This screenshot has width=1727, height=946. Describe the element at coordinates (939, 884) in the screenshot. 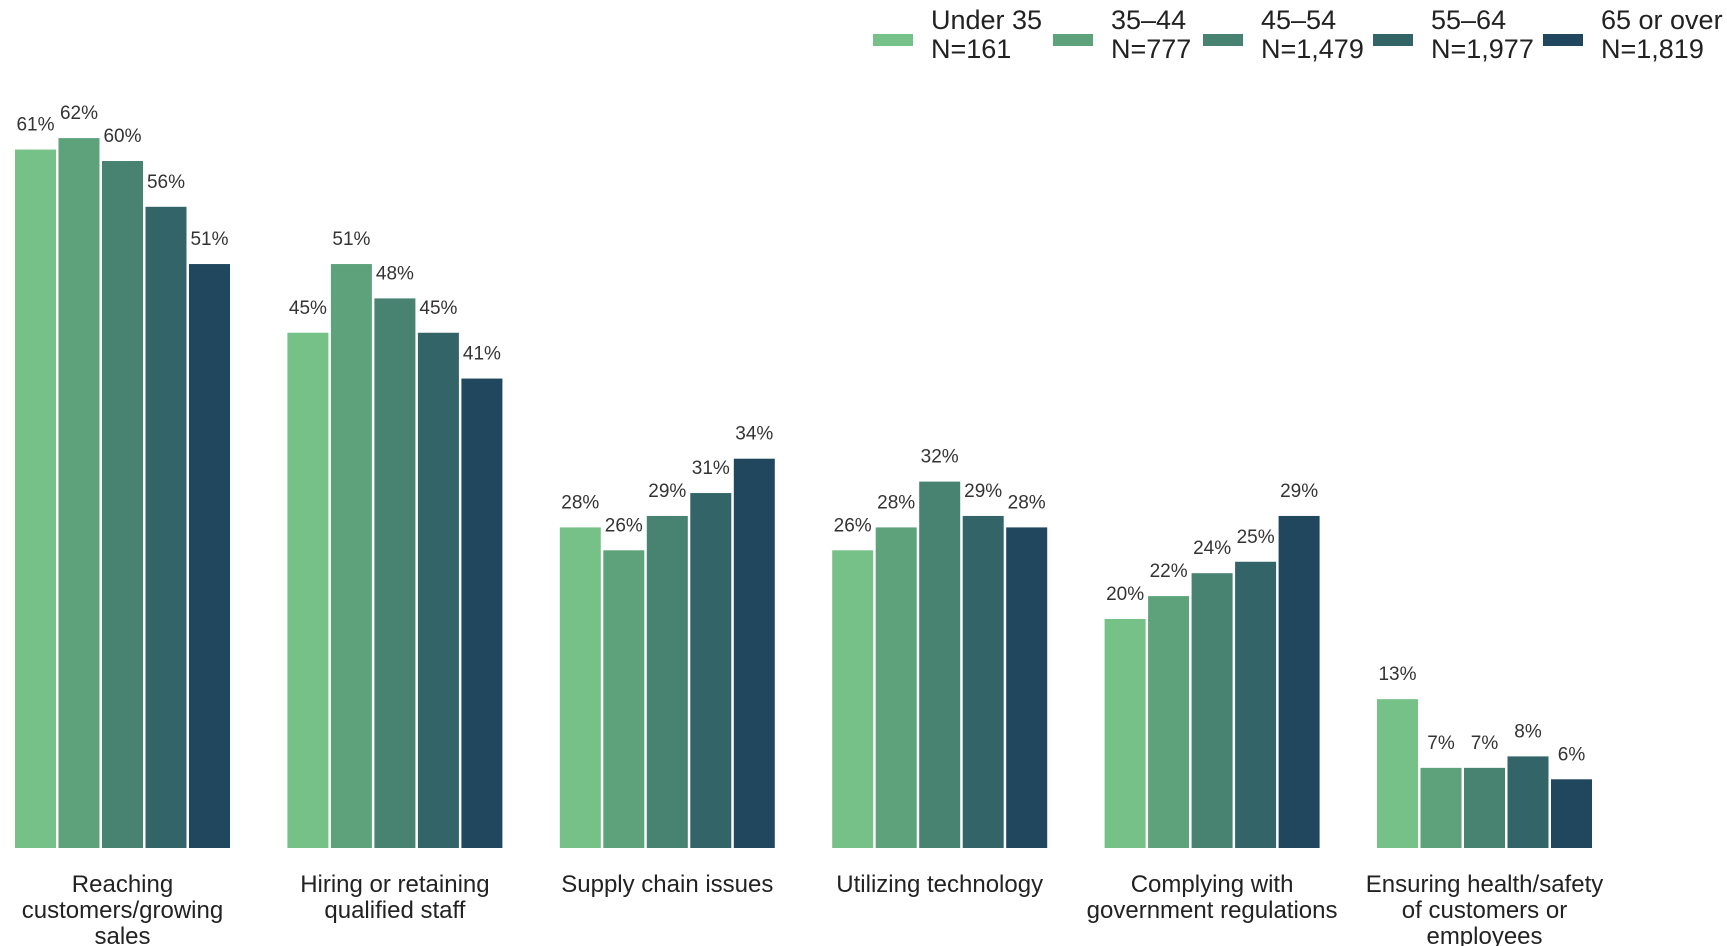

I see `x-tick-label: Utilizing technology` at that location.